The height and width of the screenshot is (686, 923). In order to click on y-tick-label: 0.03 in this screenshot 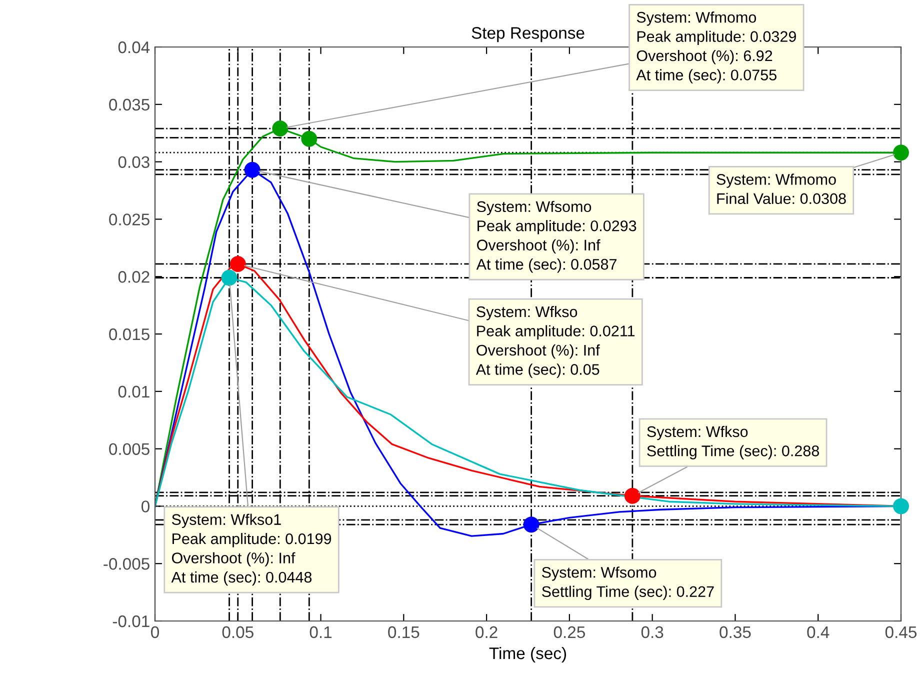, I will do `click(134, 162)`.